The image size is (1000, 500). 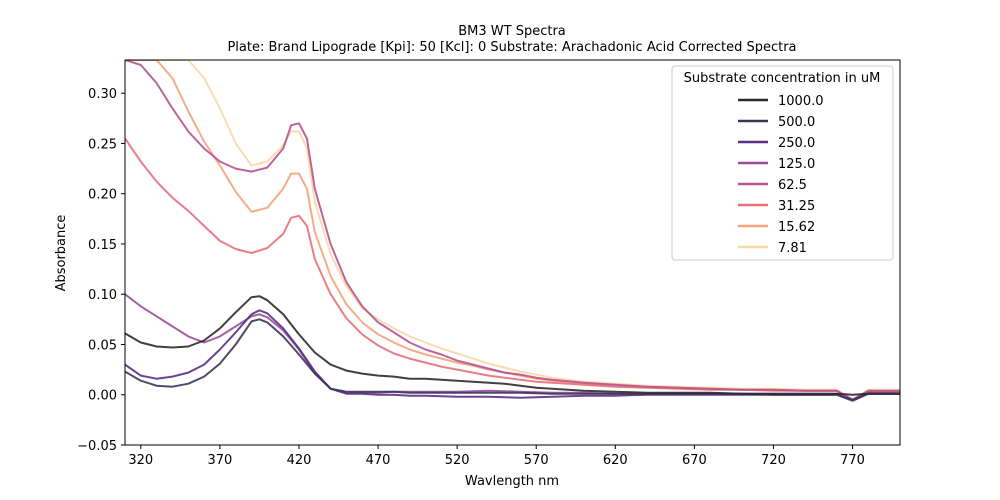 I want to click on x-axis-ticks: 320 370 420 470 520 570 620 670 720 770, so click(x=496, y=456).